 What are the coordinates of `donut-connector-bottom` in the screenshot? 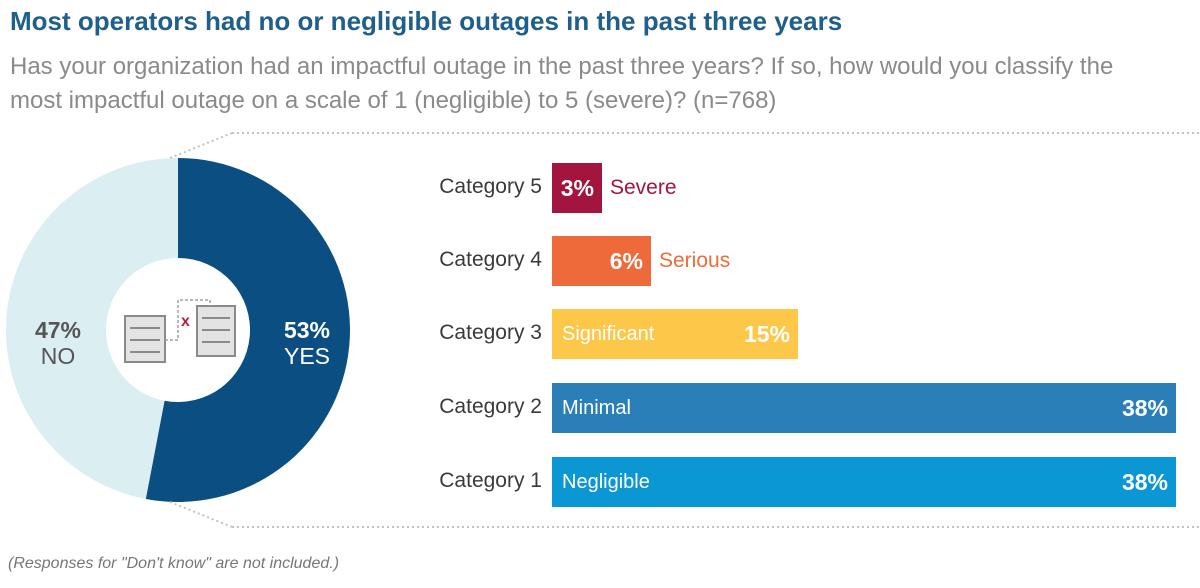 It's located at (201, 514).